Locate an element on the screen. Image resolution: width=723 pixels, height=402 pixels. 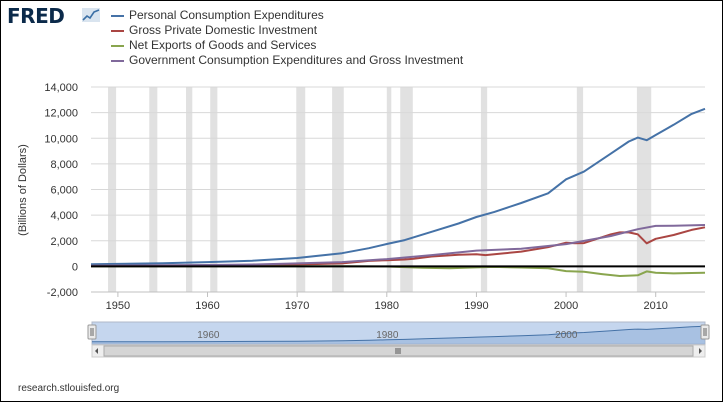
y-tick-label: 12,000 is located at coordinates (61, 114).